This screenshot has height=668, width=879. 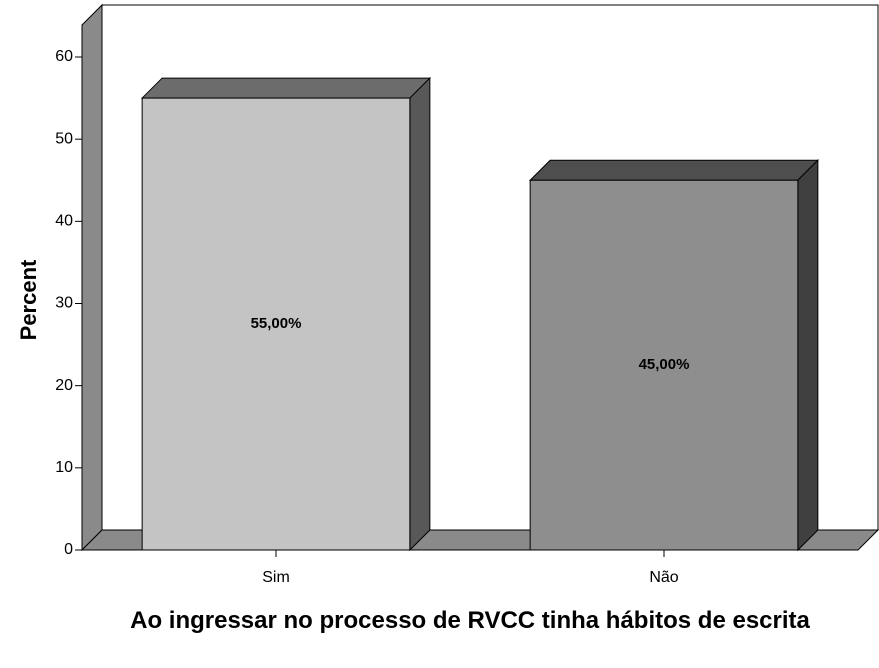 What do you see at coordinates (663, 577) in the screenshot?
I see `x-tick-label: Não` at bounding box center [663, 577].